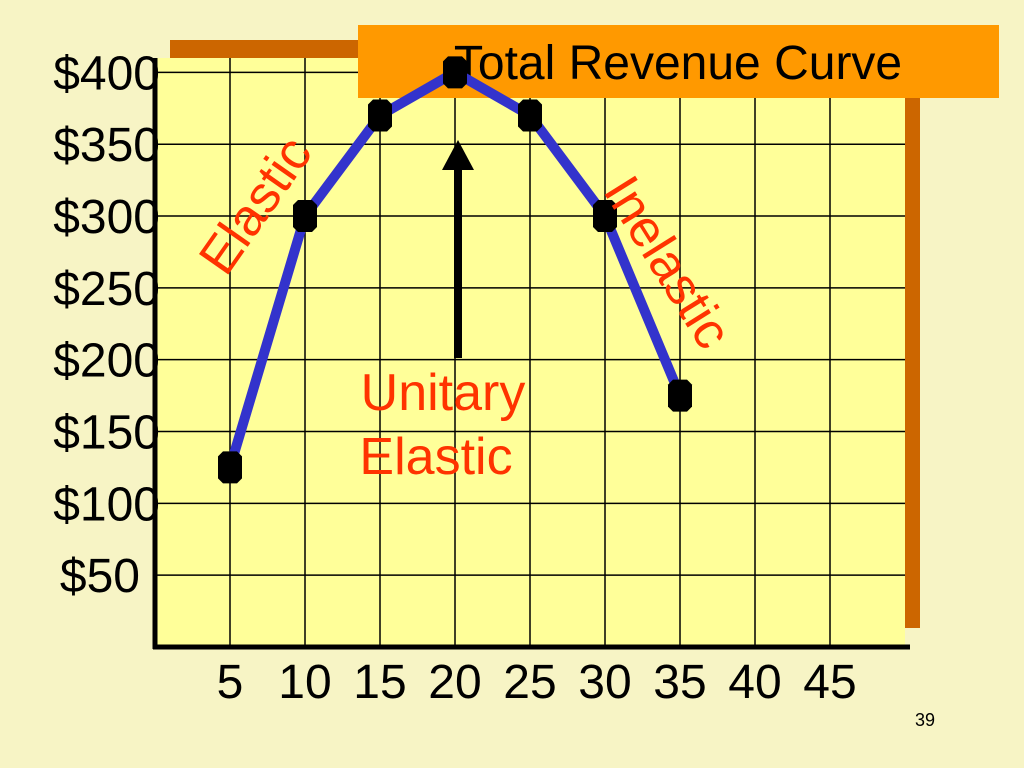  Describe the element at coordinates (304, 682) in the screenshot. I see `x-tick-label: 10` at that location.